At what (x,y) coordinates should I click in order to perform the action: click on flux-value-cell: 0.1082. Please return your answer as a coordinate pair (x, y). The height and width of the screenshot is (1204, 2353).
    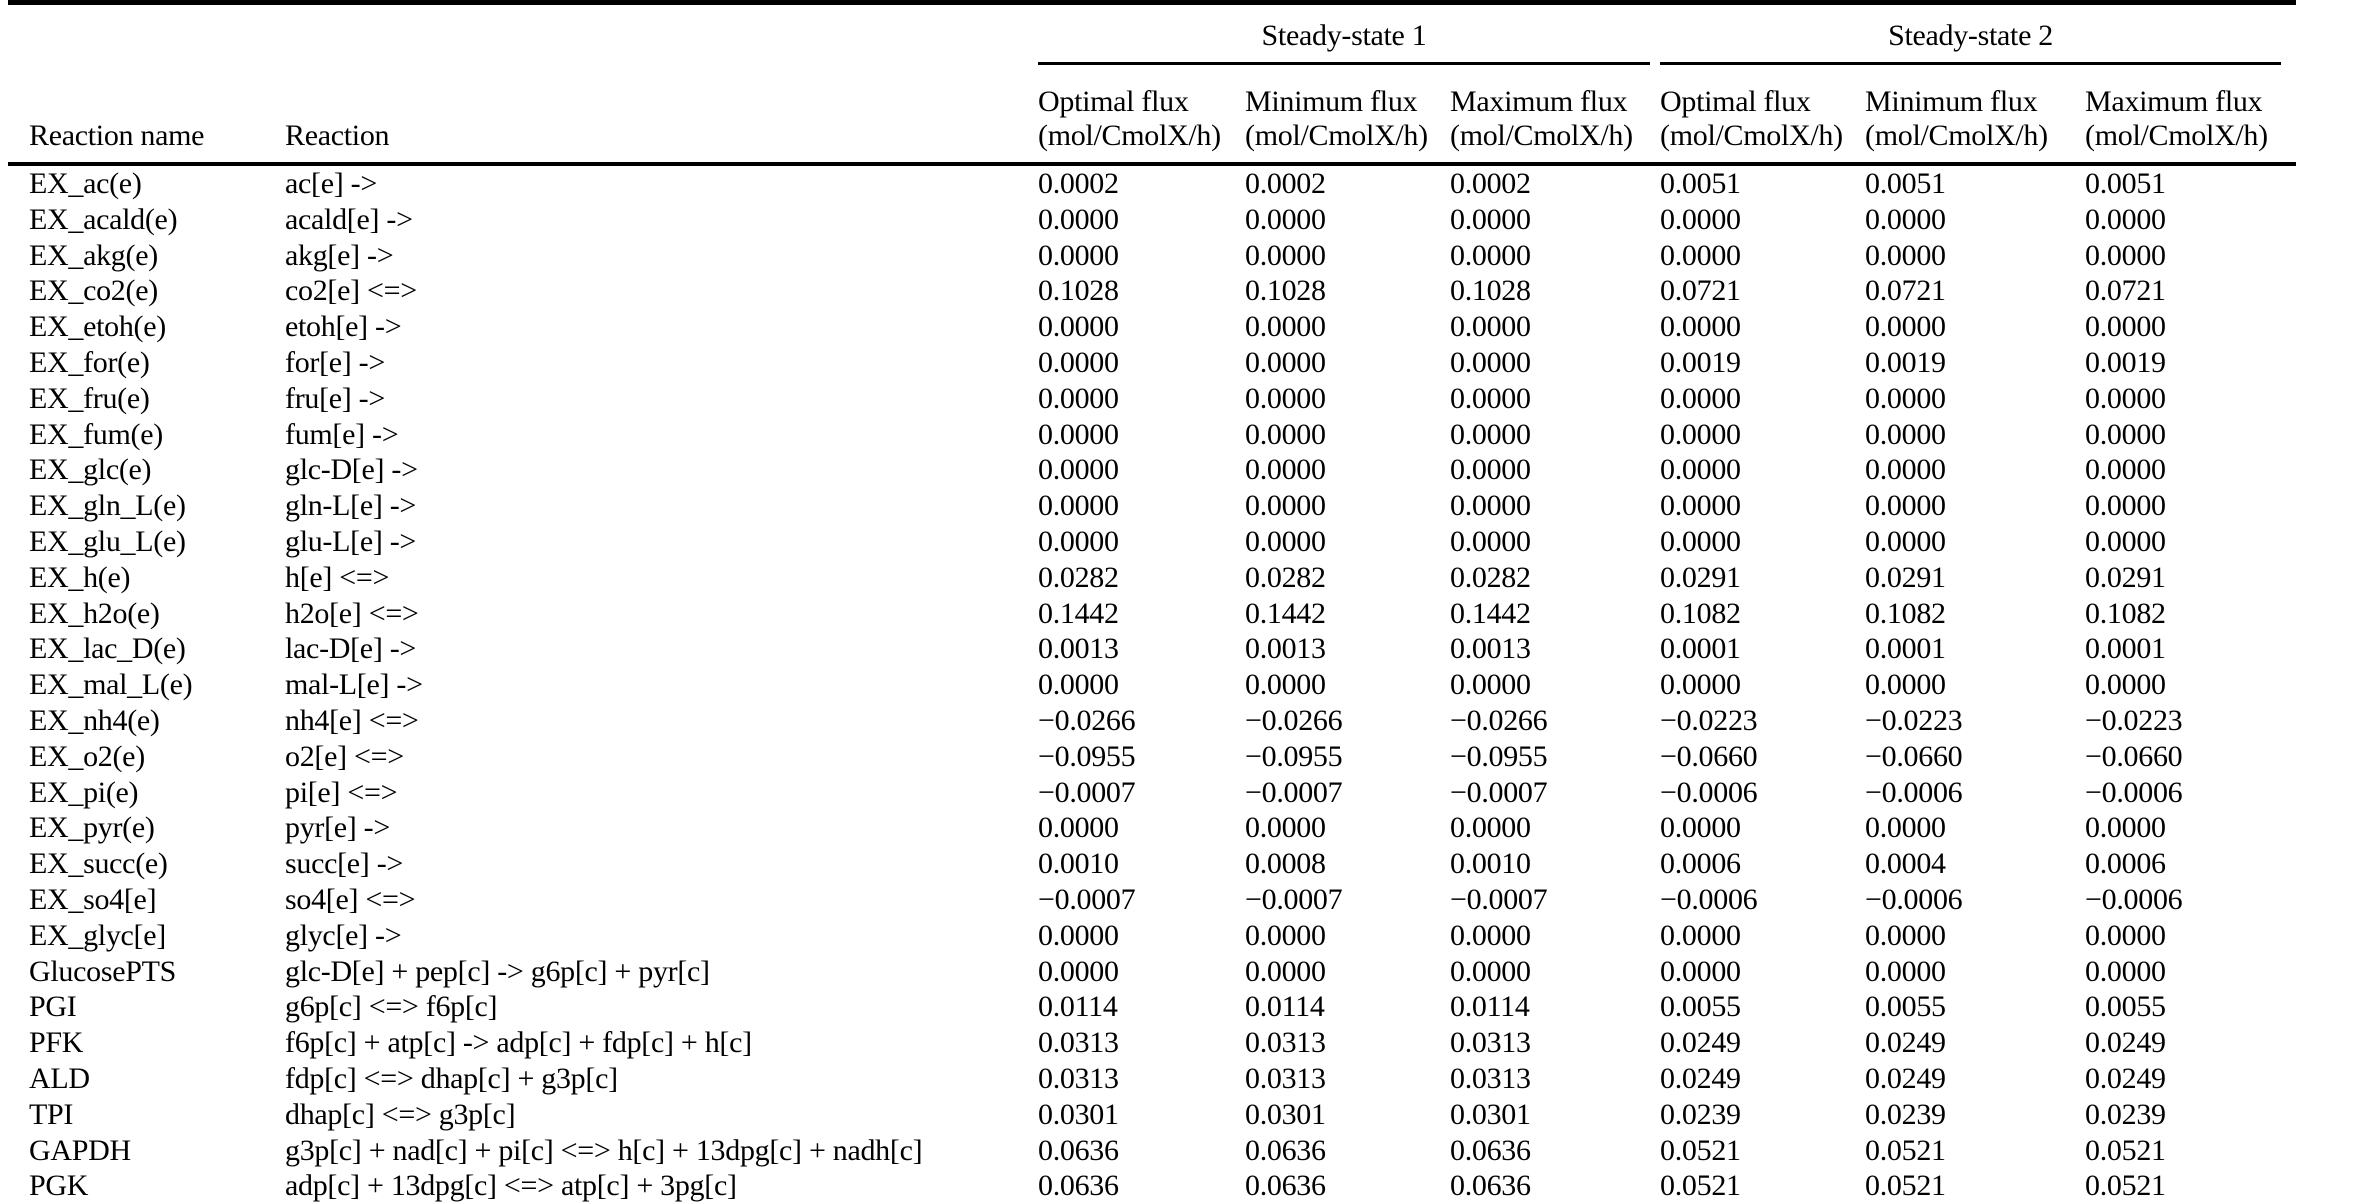
    Looking at the image, I should click on (1700, 613).